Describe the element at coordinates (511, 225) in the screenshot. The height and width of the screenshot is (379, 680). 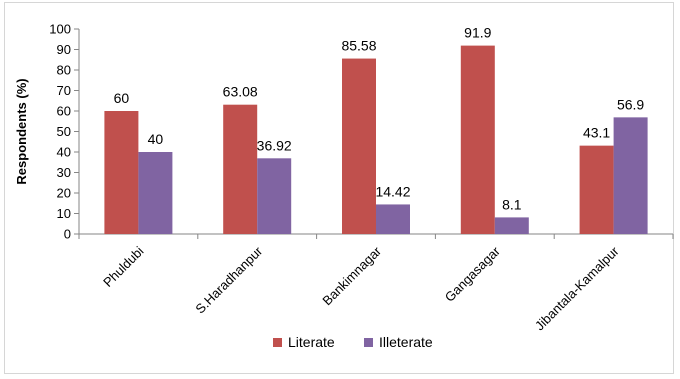
I see `bar-illeterate-gangasagar` at that location.